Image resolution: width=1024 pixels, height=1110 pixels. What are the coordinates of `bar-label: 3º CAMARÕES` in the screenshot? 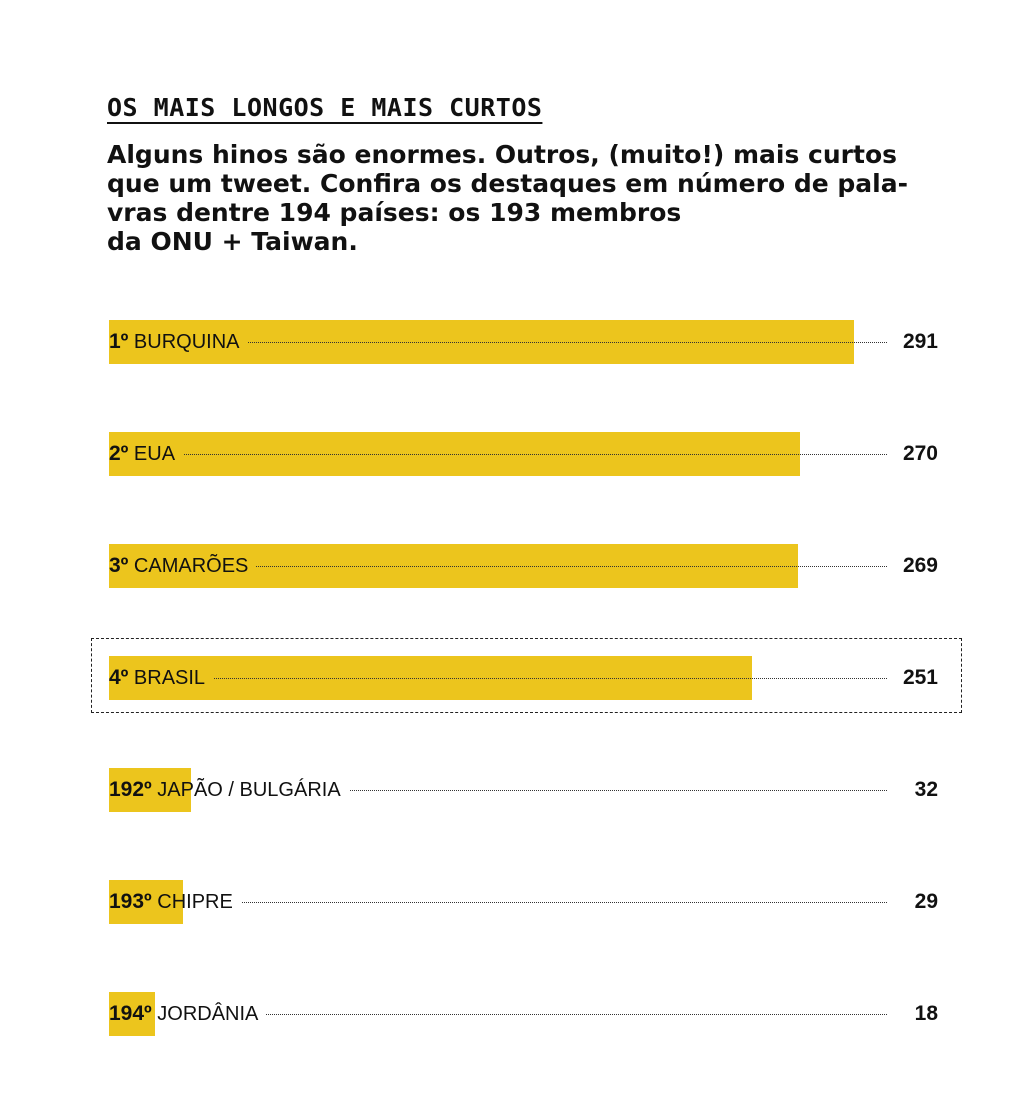 It's located at (182, 566).